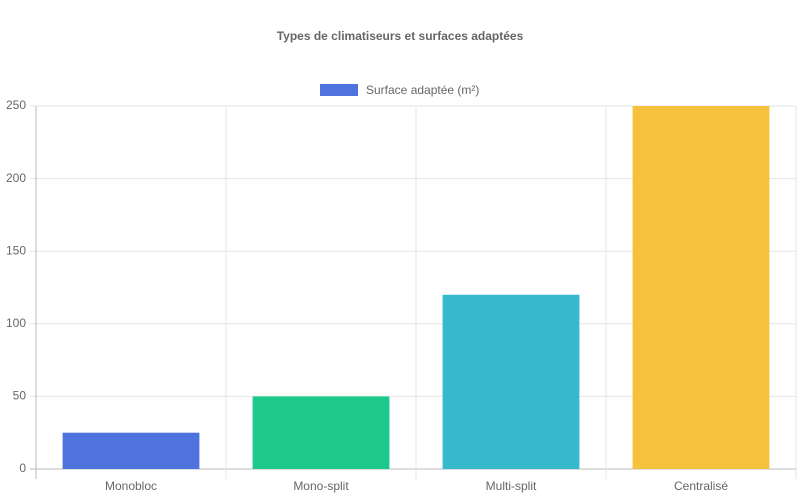 The image size is (800, 500). What do you see at coordinates (16, 250) in the screenshot?
I see `y-tick-label: 150` at bounding box center [16, 250].